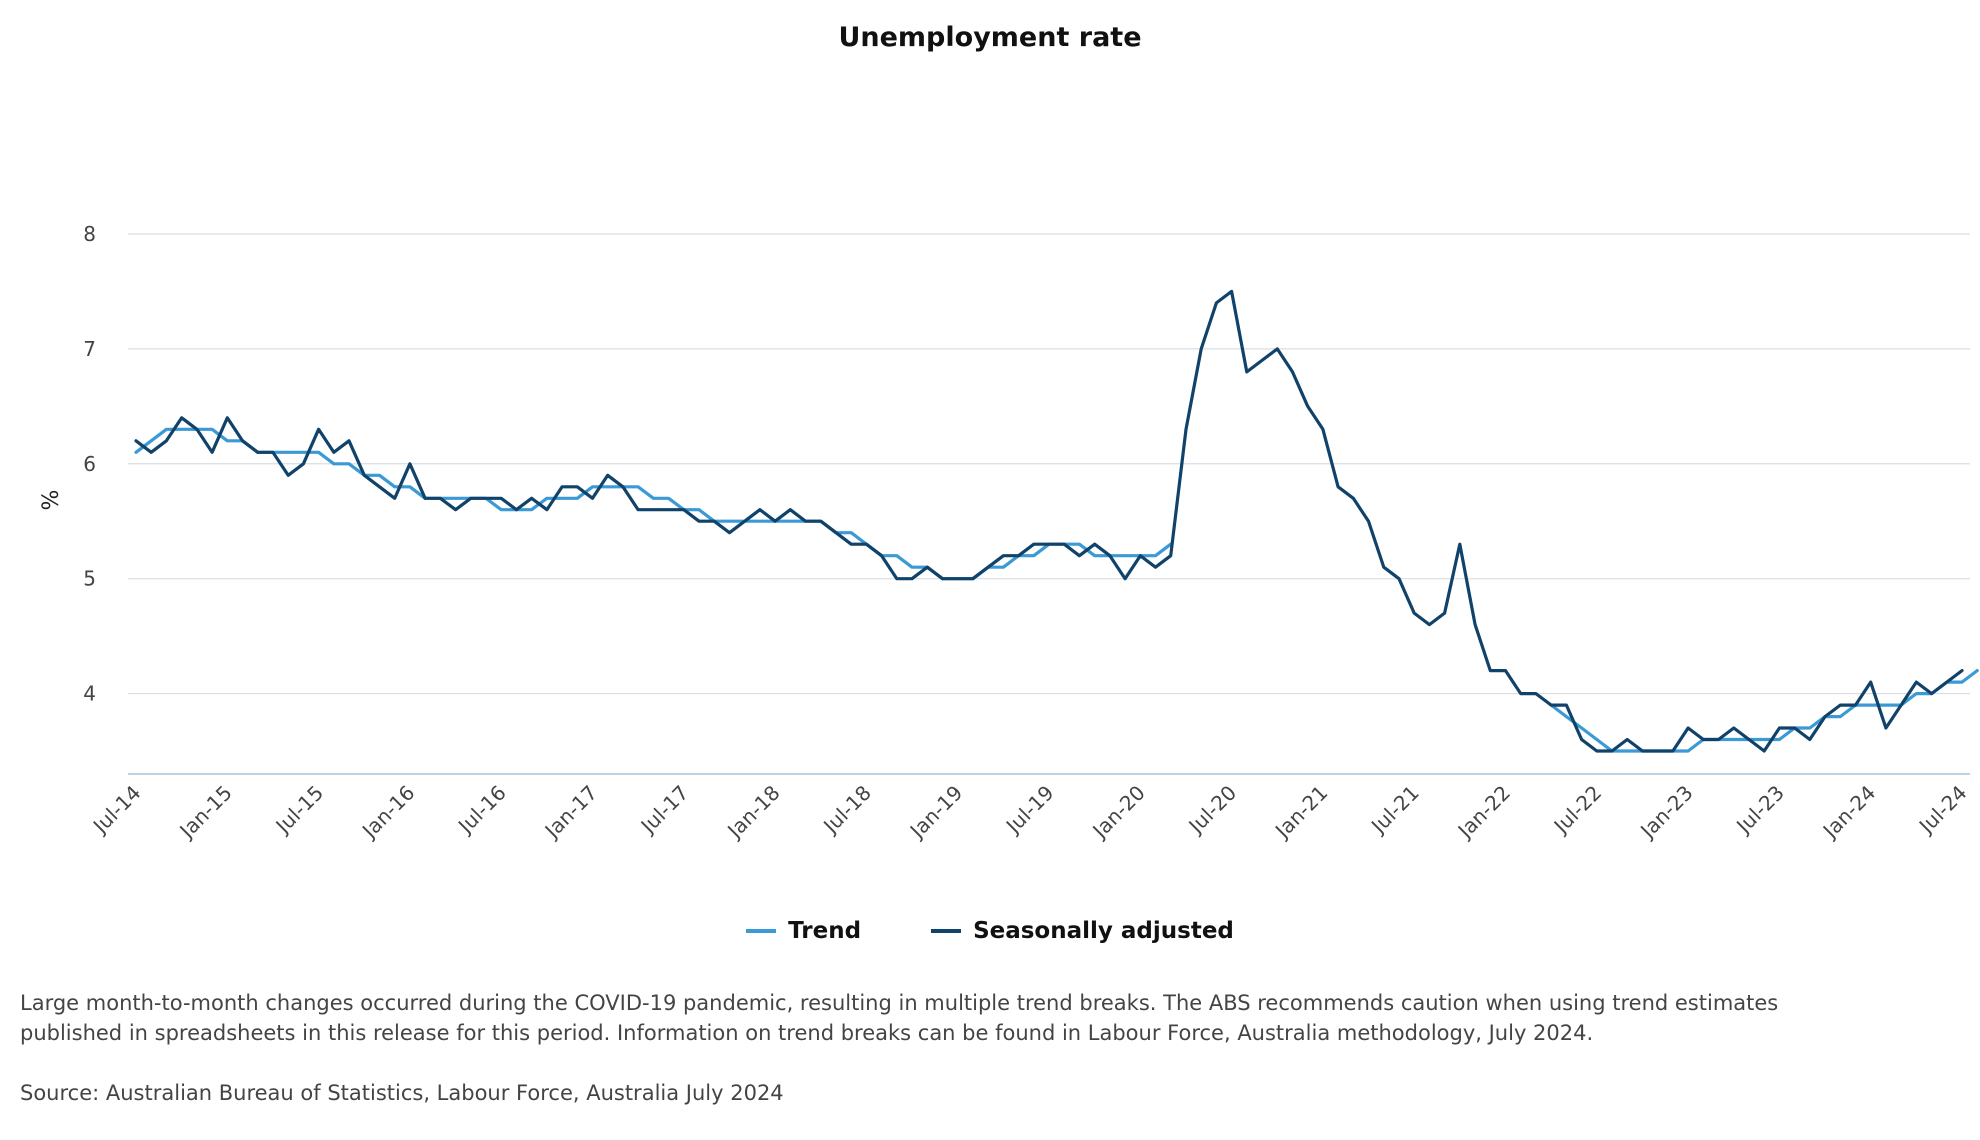  What do you see at coordinates (664, 810) in the screenshot?
I see `x-tick-label: Jul-17` at bounding box center [664, 810].